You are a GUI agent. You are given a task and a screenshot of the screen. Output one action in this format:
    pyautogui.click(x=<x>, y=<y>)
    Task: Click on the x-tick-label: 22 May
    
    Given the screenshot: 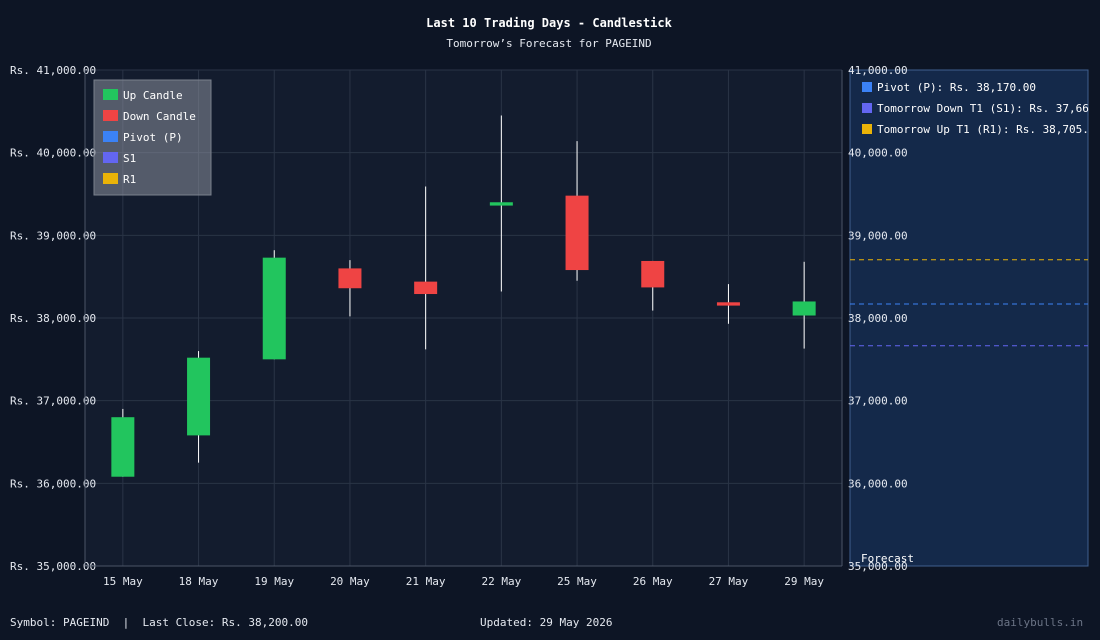 What is the action you would take?
    pyautogui.click(x=501, y=581)
    